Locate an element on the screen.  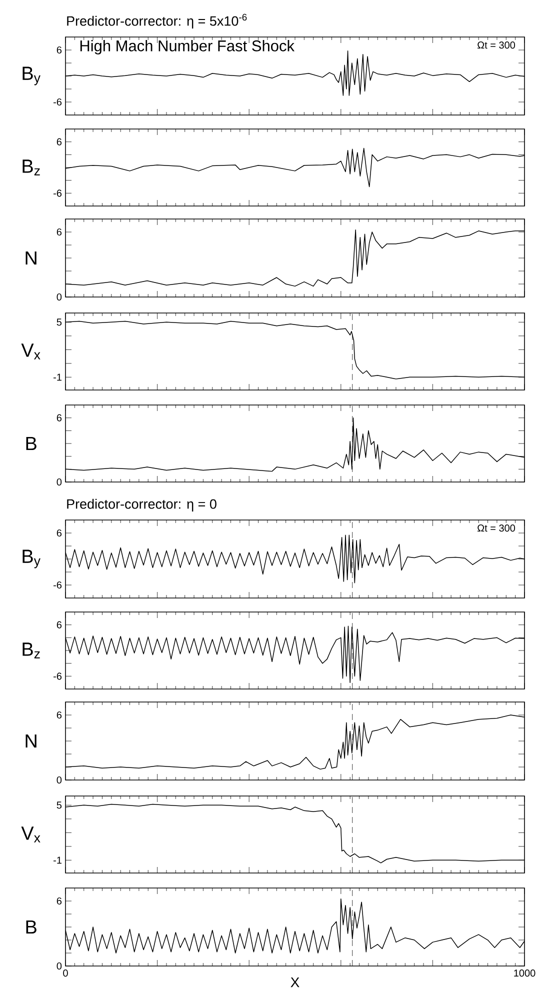
x-tick-label: 1000 is located at coordinates (525, 973).